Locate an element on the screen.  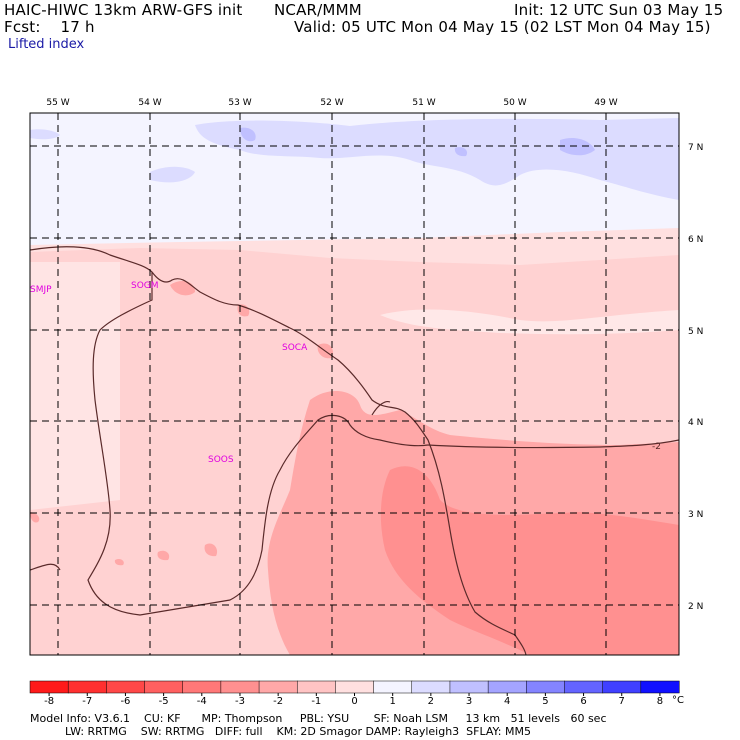
field-name: Lifted index is located at coordinates (46, 44).